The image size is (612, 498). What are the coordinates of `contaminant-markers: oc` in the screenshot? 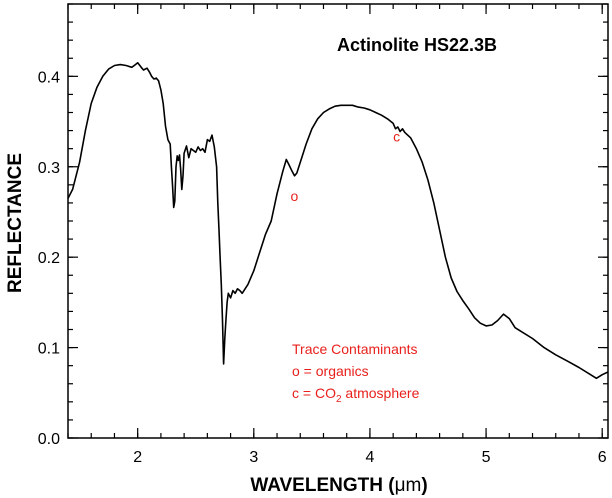 It's located at (346, 166).